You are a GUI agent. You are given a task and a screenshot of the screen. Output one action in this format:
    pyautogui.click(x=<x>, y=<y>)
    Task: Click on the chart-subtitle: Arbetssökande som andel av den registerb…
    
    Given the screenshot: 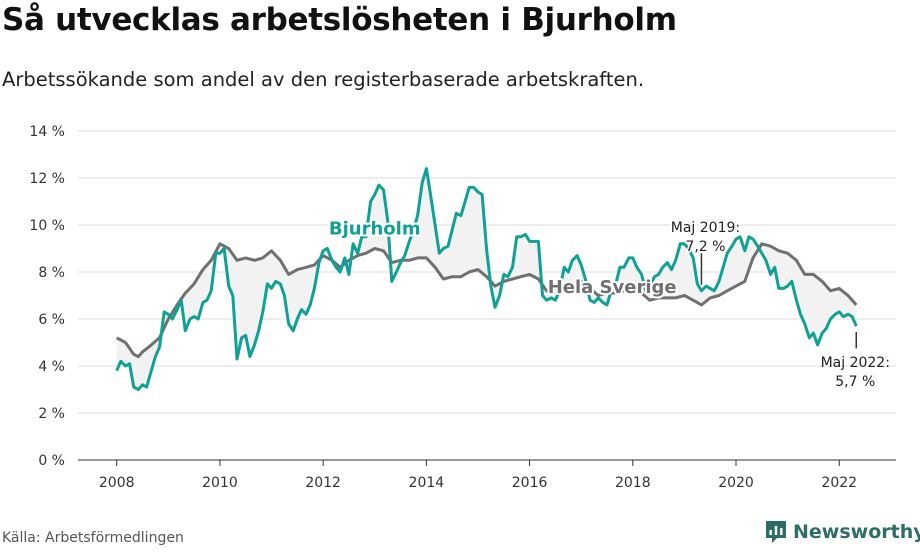 What is the action you would take?
    pyautogui.click(x=323, y=79)
    